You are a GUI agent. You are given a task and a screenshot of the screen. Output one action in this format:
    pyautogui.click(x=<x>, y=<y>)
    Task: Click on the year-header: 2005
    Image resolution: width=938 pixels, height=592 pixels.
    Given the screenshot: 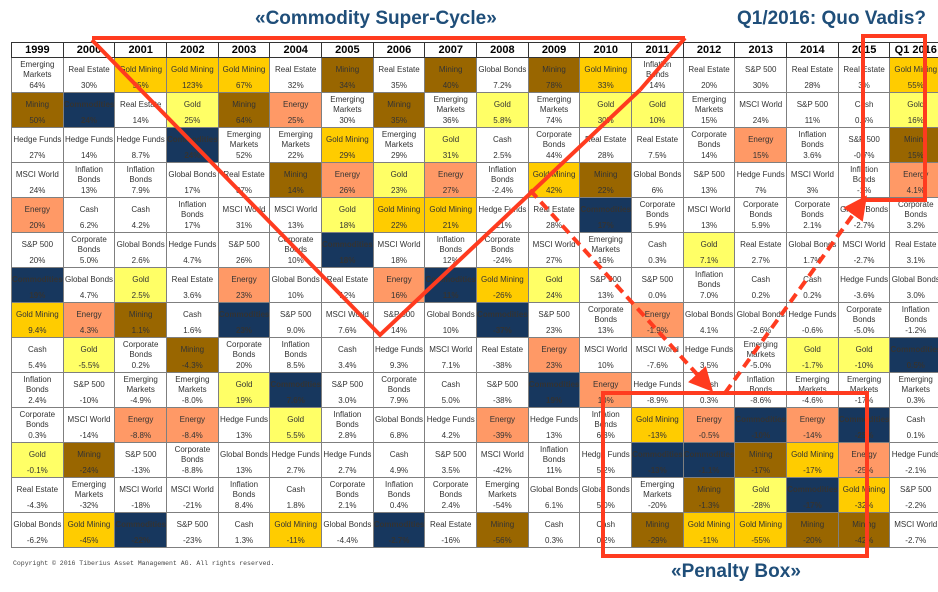 What is the action you would take?
    pyautogui.click(x=347, y=50)
    